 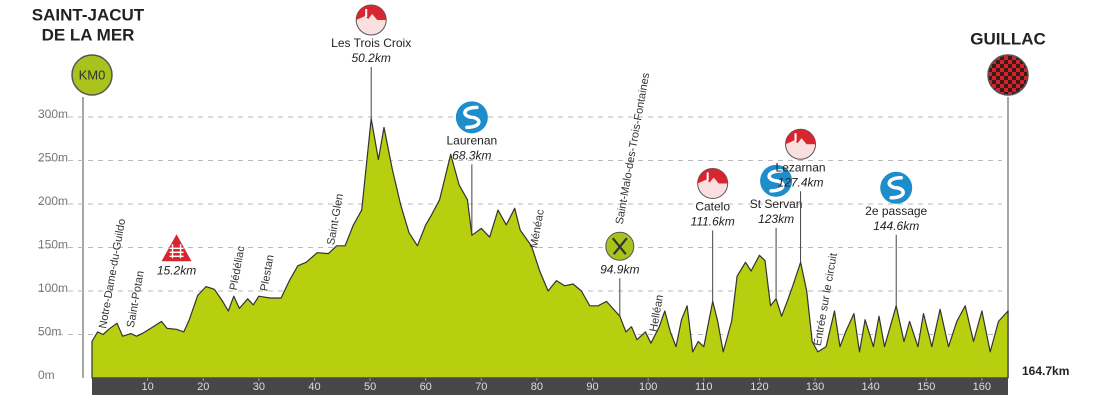 I want to click on place-name: Plédéliac, so click(x=238, y=268).